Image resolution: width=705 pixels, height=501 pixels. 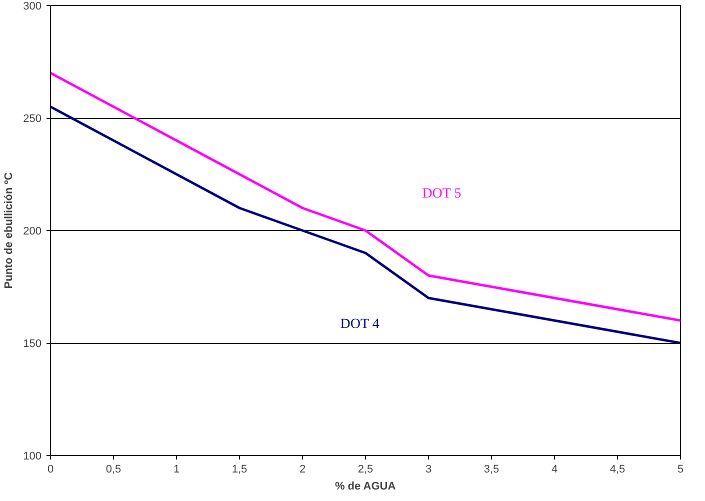 What do you see at coordinates (492, 470) in the screenshot?
I see `x-tick-label: 3,5` at bounding box center [492, 470].